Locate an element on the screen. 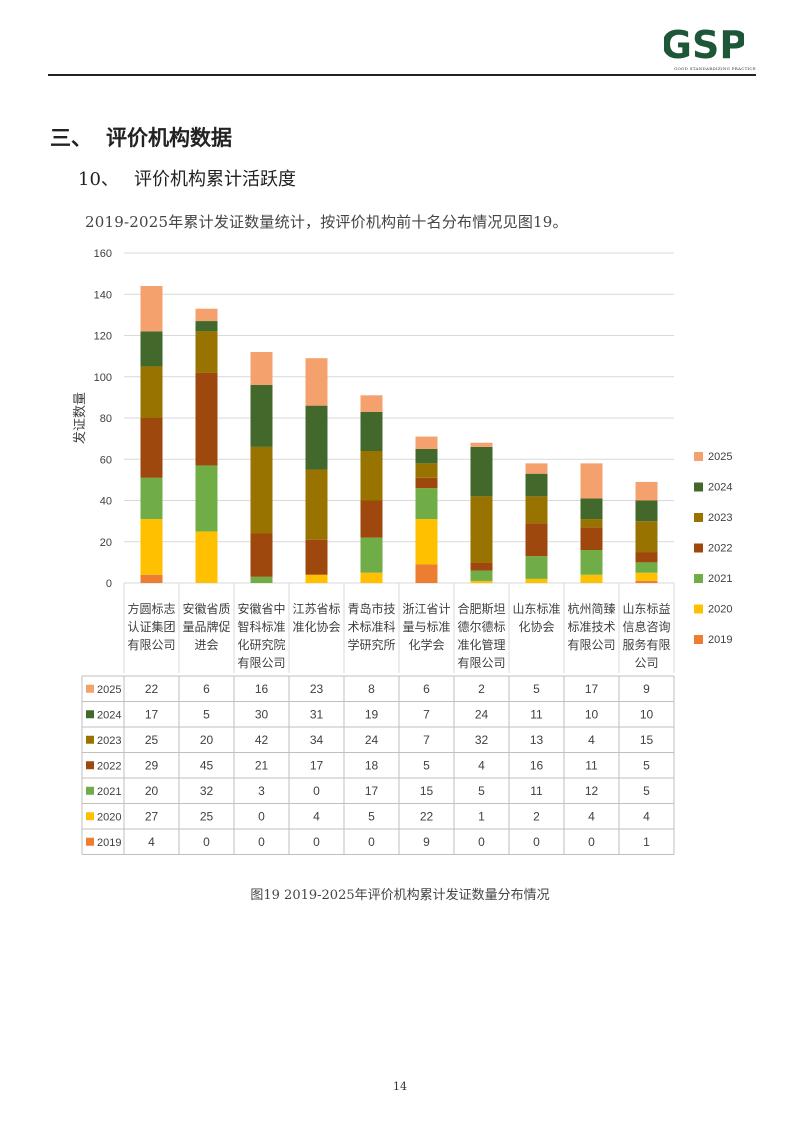  table-cell-value: 23 is located at coordinates (317, 689).